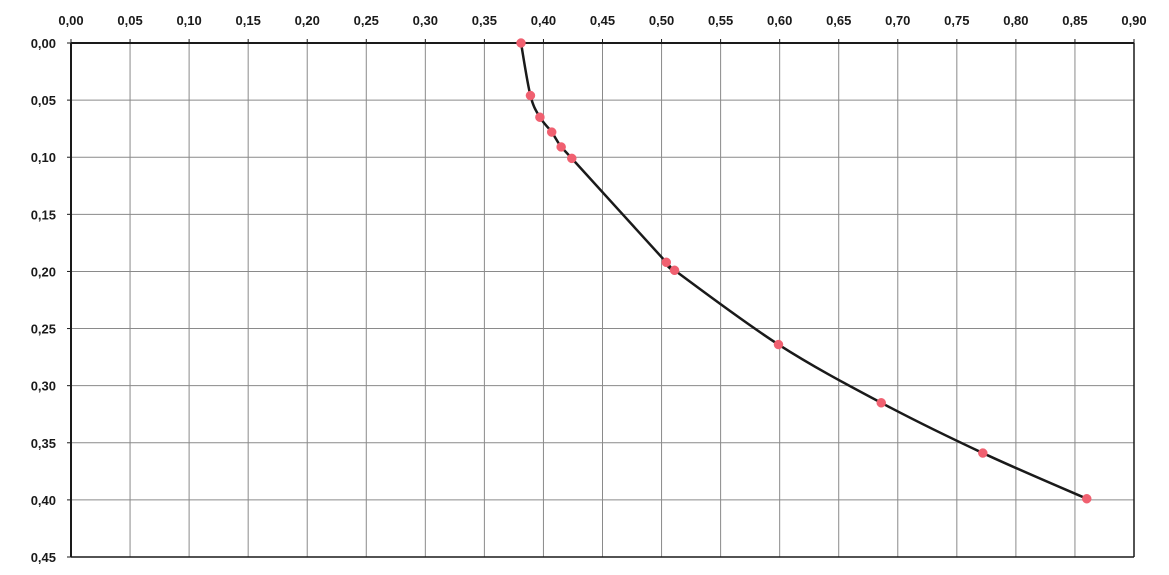 Image resolution: width=1169 pixels, height=575 pixels. Describe the element at coordinates (484, 20) in the screenshot. I see `x-tick-label: 0,35` at that location.